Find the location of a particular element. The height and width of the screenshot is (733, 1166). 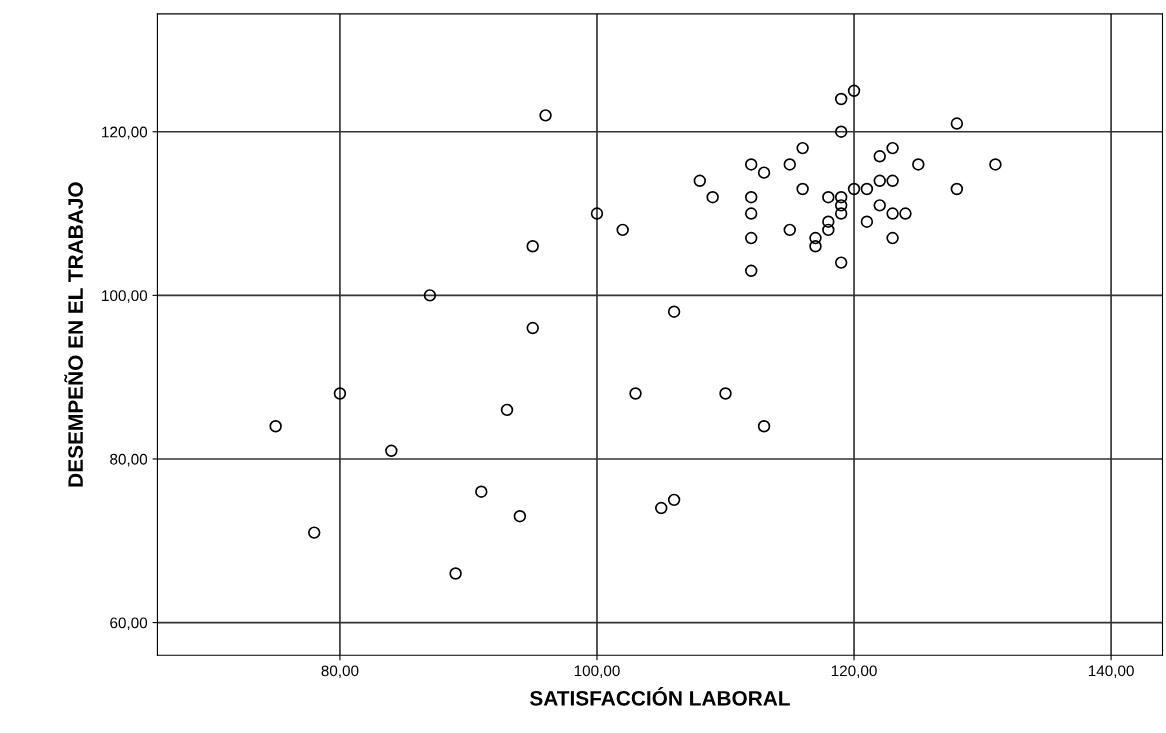

y-tick-label: 120,00 is located at coordinates (125, 133).